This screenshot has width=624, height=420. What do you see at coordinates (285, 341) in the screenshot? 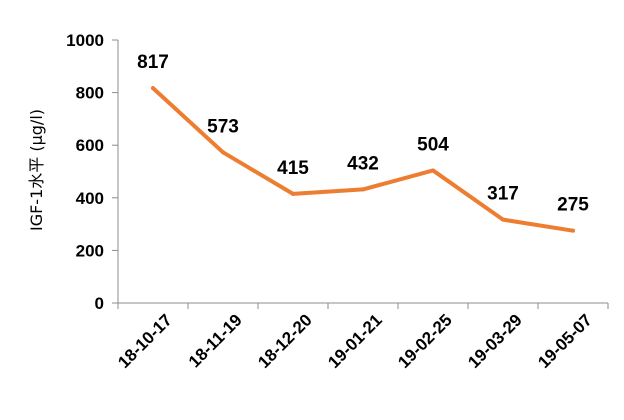
I see `x-tick-label: 18-12-20` at bounding box center [285, 341].